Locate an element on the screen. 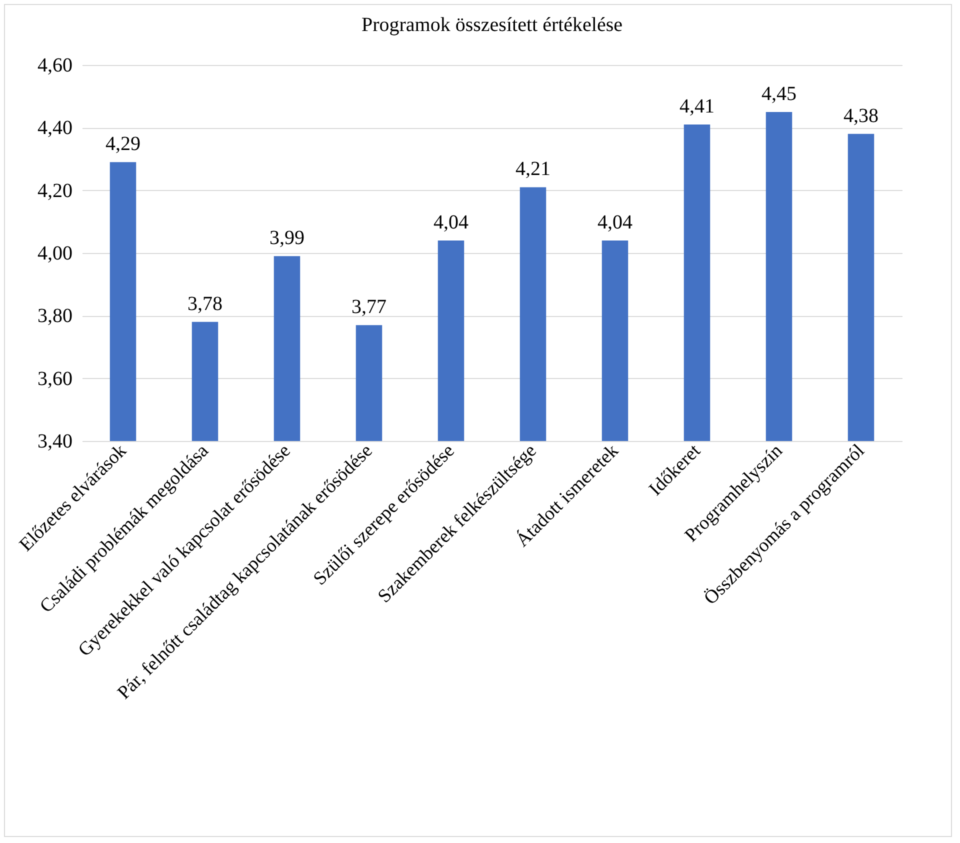  y-tick-label: 3,40 is located at coordinates (55, 441).